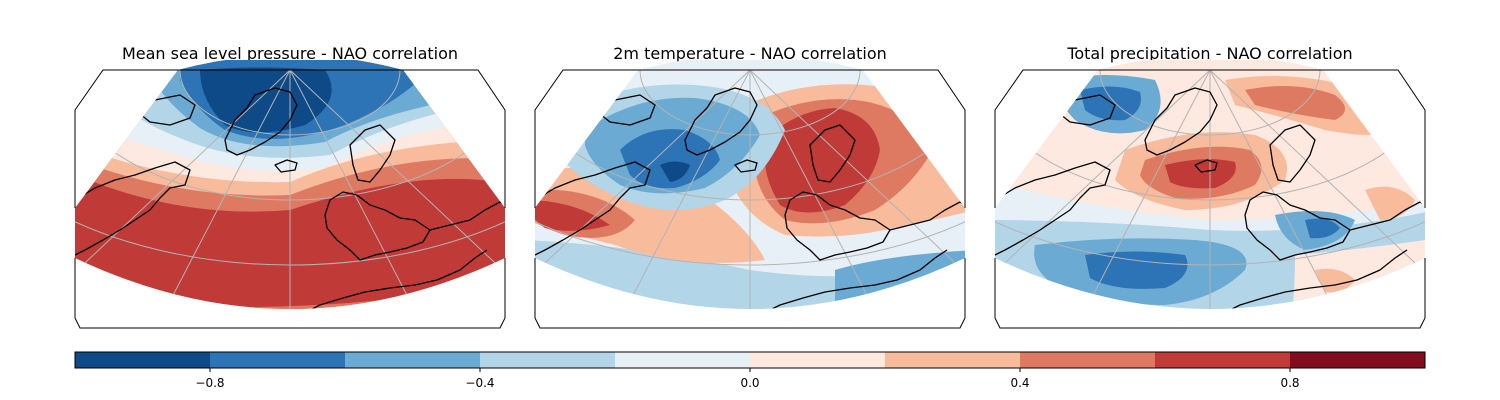 Image resolution: width=1500 pixels, height=400 pixels. I want to click on colorbar-ticks: −0.8 −0.4 0.0 0.4 0.8, so click(747, 379).